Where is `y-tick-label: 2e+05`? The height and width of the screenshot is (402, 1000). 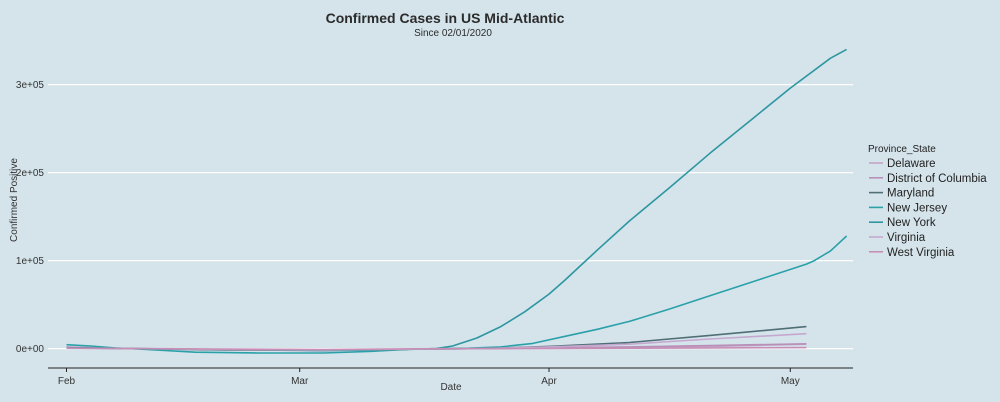
y-tick-label: 2e+05 is located at coordinates (30, 173).